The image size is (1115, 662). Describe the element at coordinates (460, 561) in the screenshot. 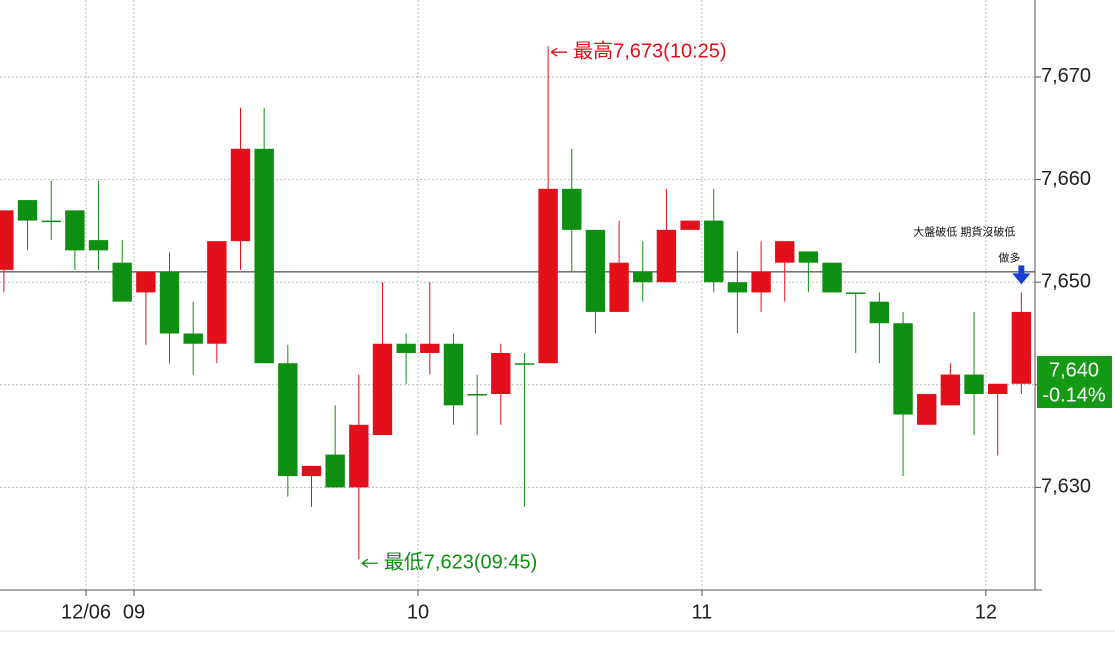

I see `low-annotation: 最低7,623(09:45)` at that location.